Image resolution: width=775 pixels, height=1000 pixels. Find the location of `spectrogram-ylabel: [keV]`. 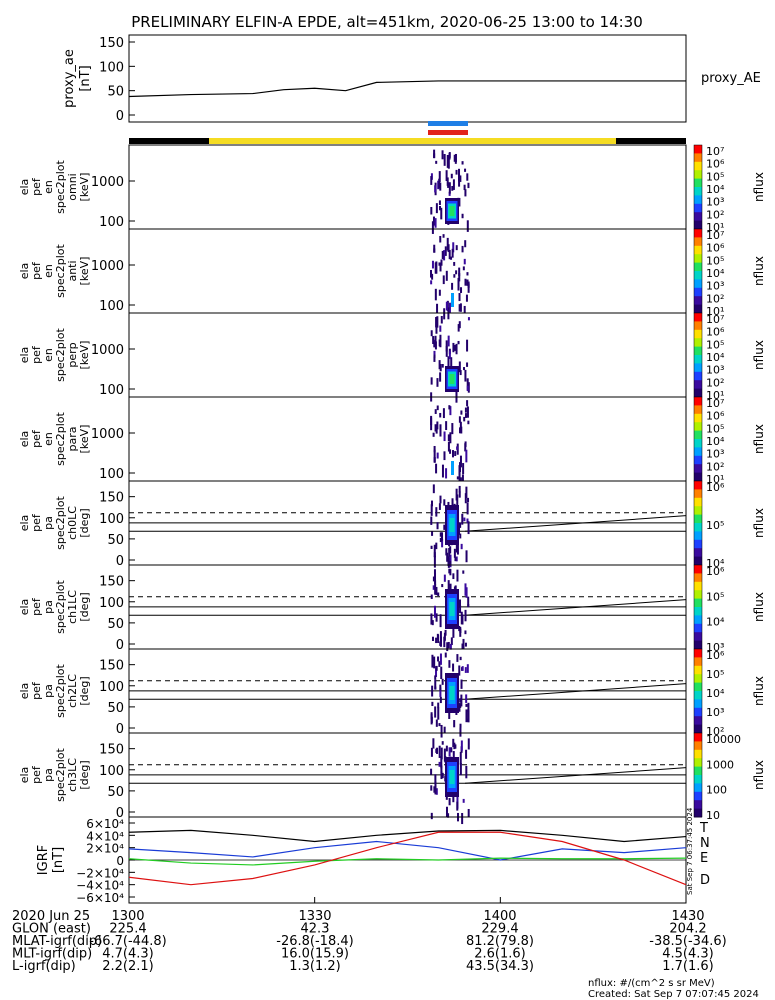

spectrogram-ylabel: [keV] is located at coordinates (84, 439).